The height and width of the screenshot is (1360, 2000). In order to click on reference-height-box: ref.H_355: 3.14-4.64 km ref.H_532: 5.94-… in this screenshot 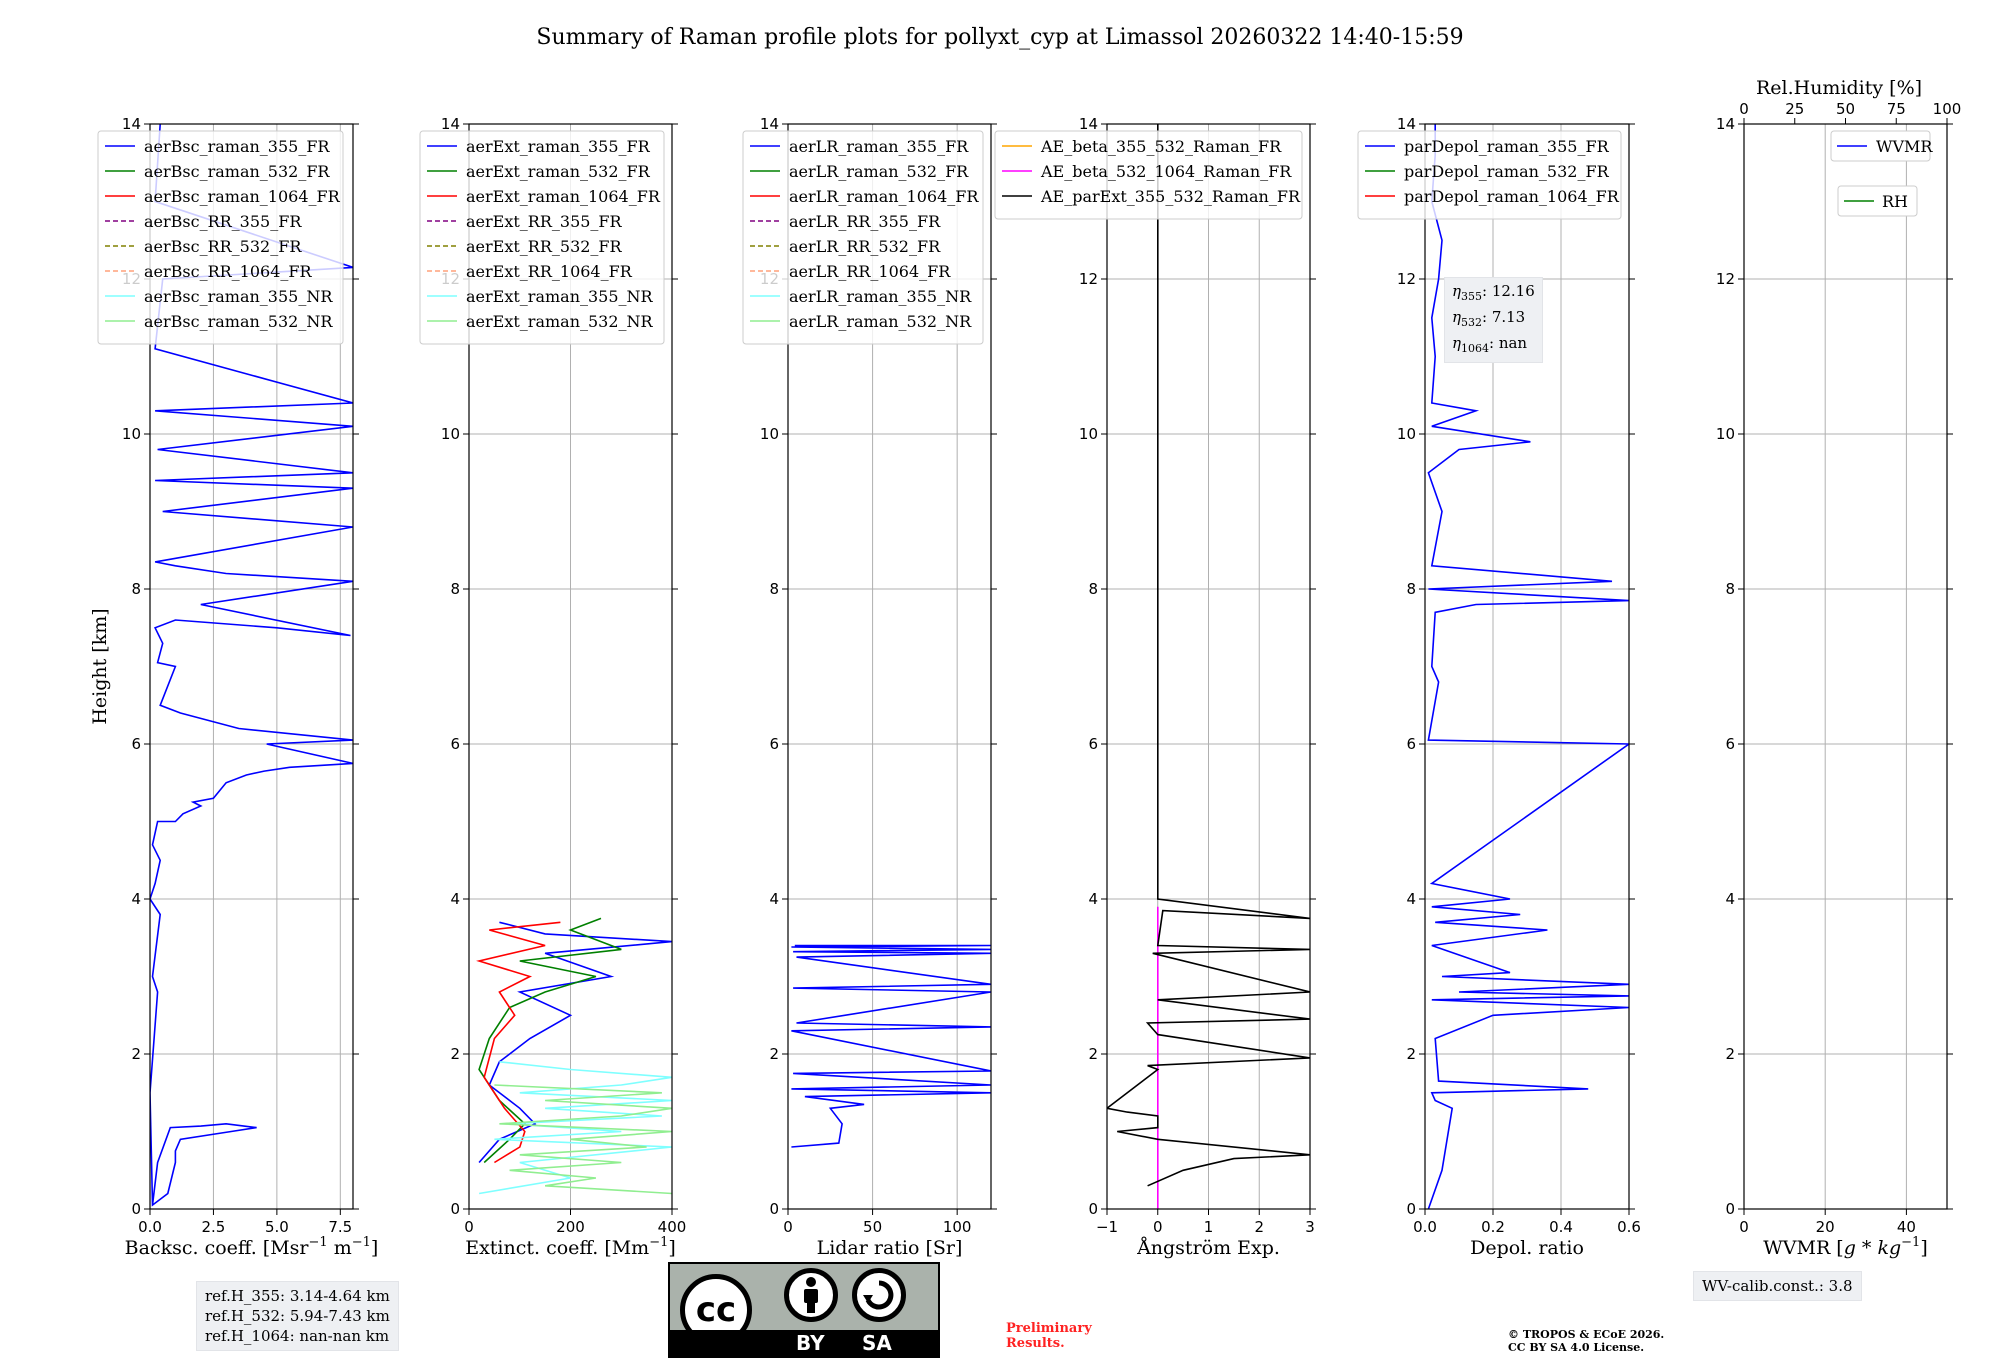, I will do `click(297, 1316)`.